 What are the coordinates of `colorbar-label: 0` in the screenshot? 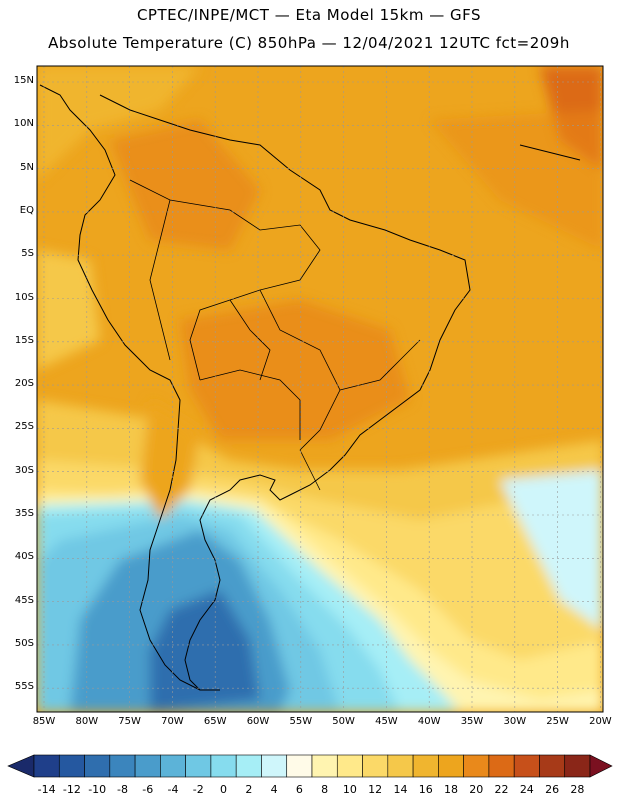 It's located at (224, 789).